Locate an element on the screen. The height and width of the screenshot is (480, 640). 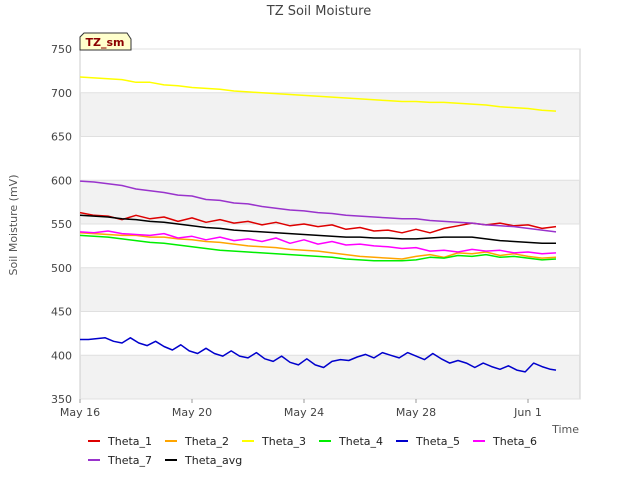
legend-label: Theta_4 is located at coordinates (360, 441).